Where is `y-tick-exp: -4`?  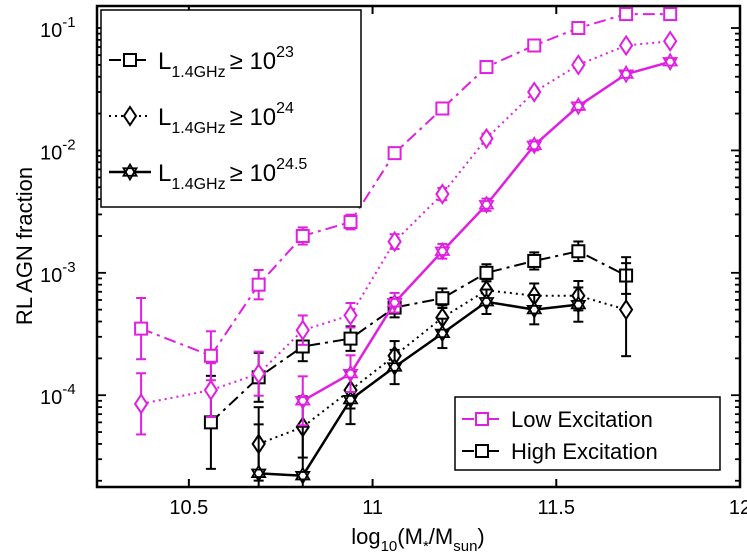 y-tick-exp: -4 is located at coordinates (68, 389).